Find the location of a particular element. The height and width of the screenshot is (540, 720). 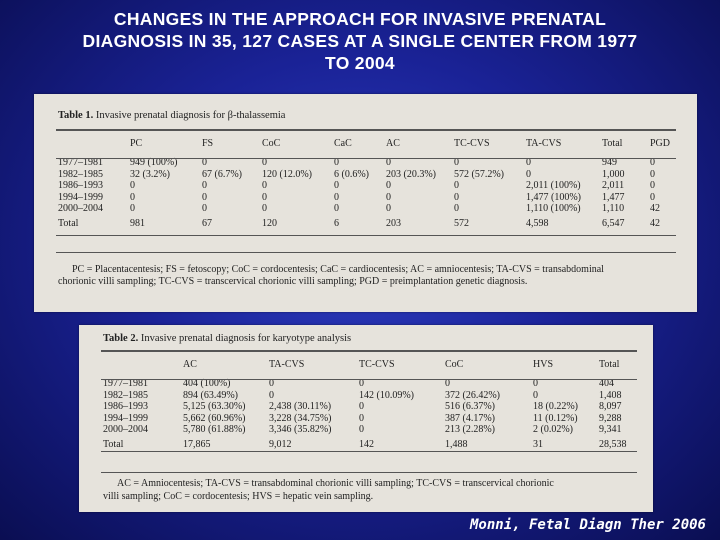

table2-cell: 1,408 is located at coordinates (610, 395).